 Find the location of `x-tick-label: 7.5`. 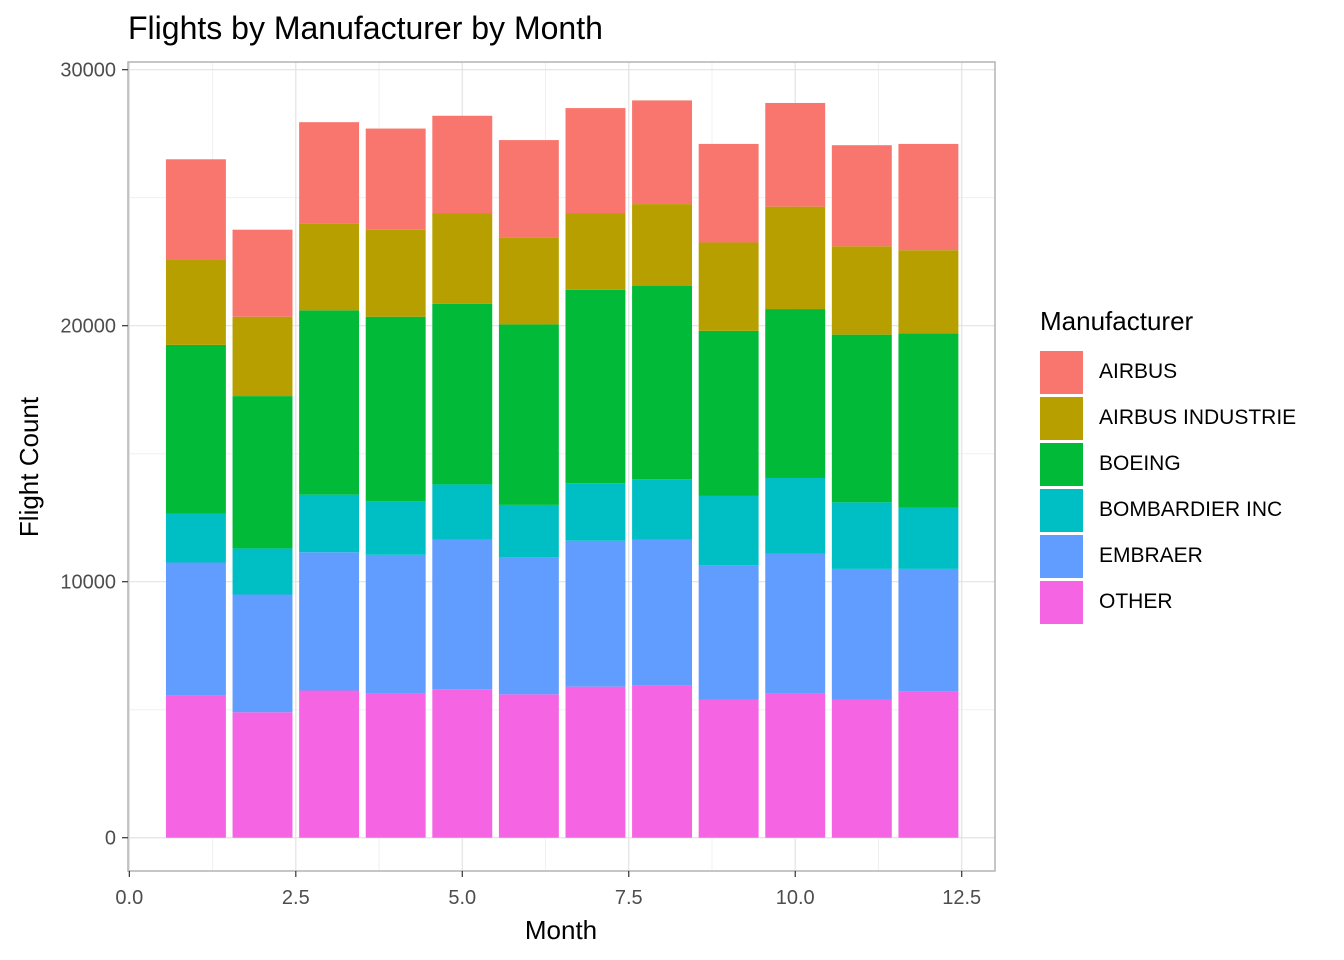

x-tick-label: 7.5 is located at coordinates (629, 898).